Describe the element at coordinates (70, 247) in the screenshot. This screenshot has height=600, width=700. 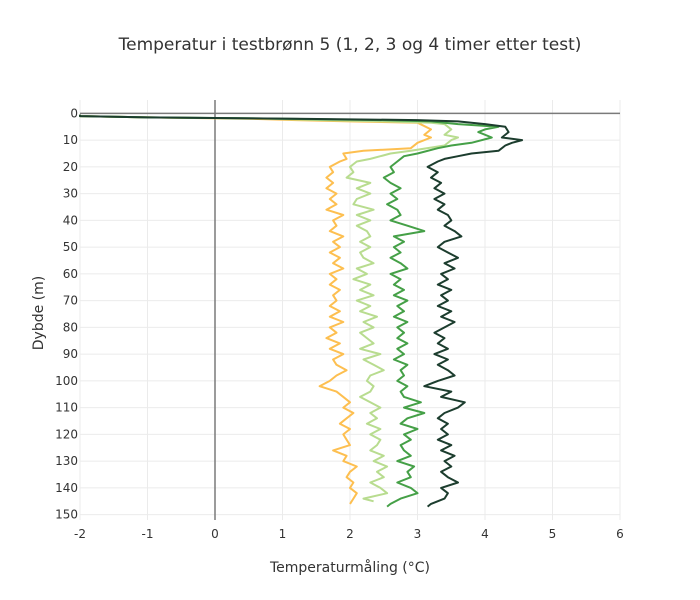
I see `y-tick-label: 50` at that location.